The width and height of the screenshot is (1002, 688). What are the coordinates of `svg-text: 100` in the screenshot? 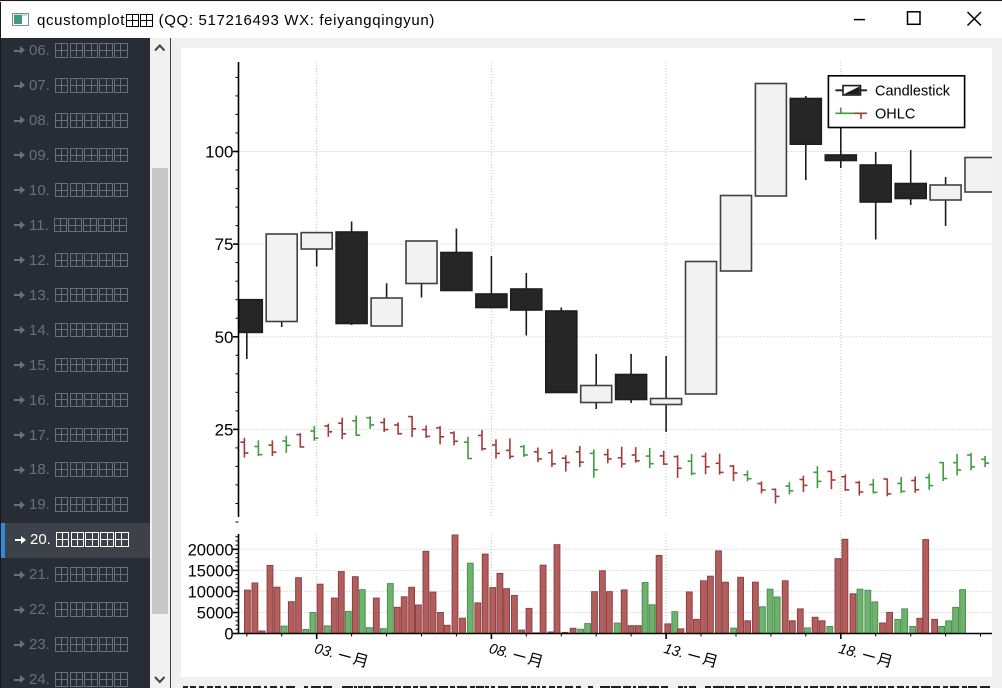 It's located at (219, 152).